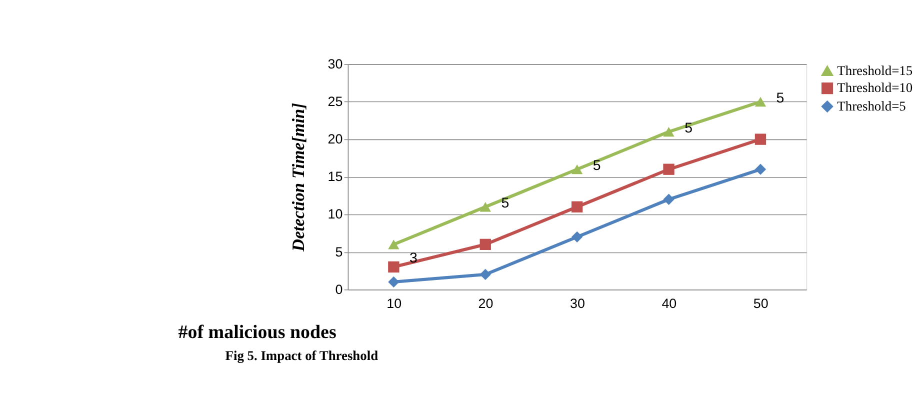  Describe the element at coordinates (335, 64) in the screenshot. I see `y-tick-label: 30` at that location.